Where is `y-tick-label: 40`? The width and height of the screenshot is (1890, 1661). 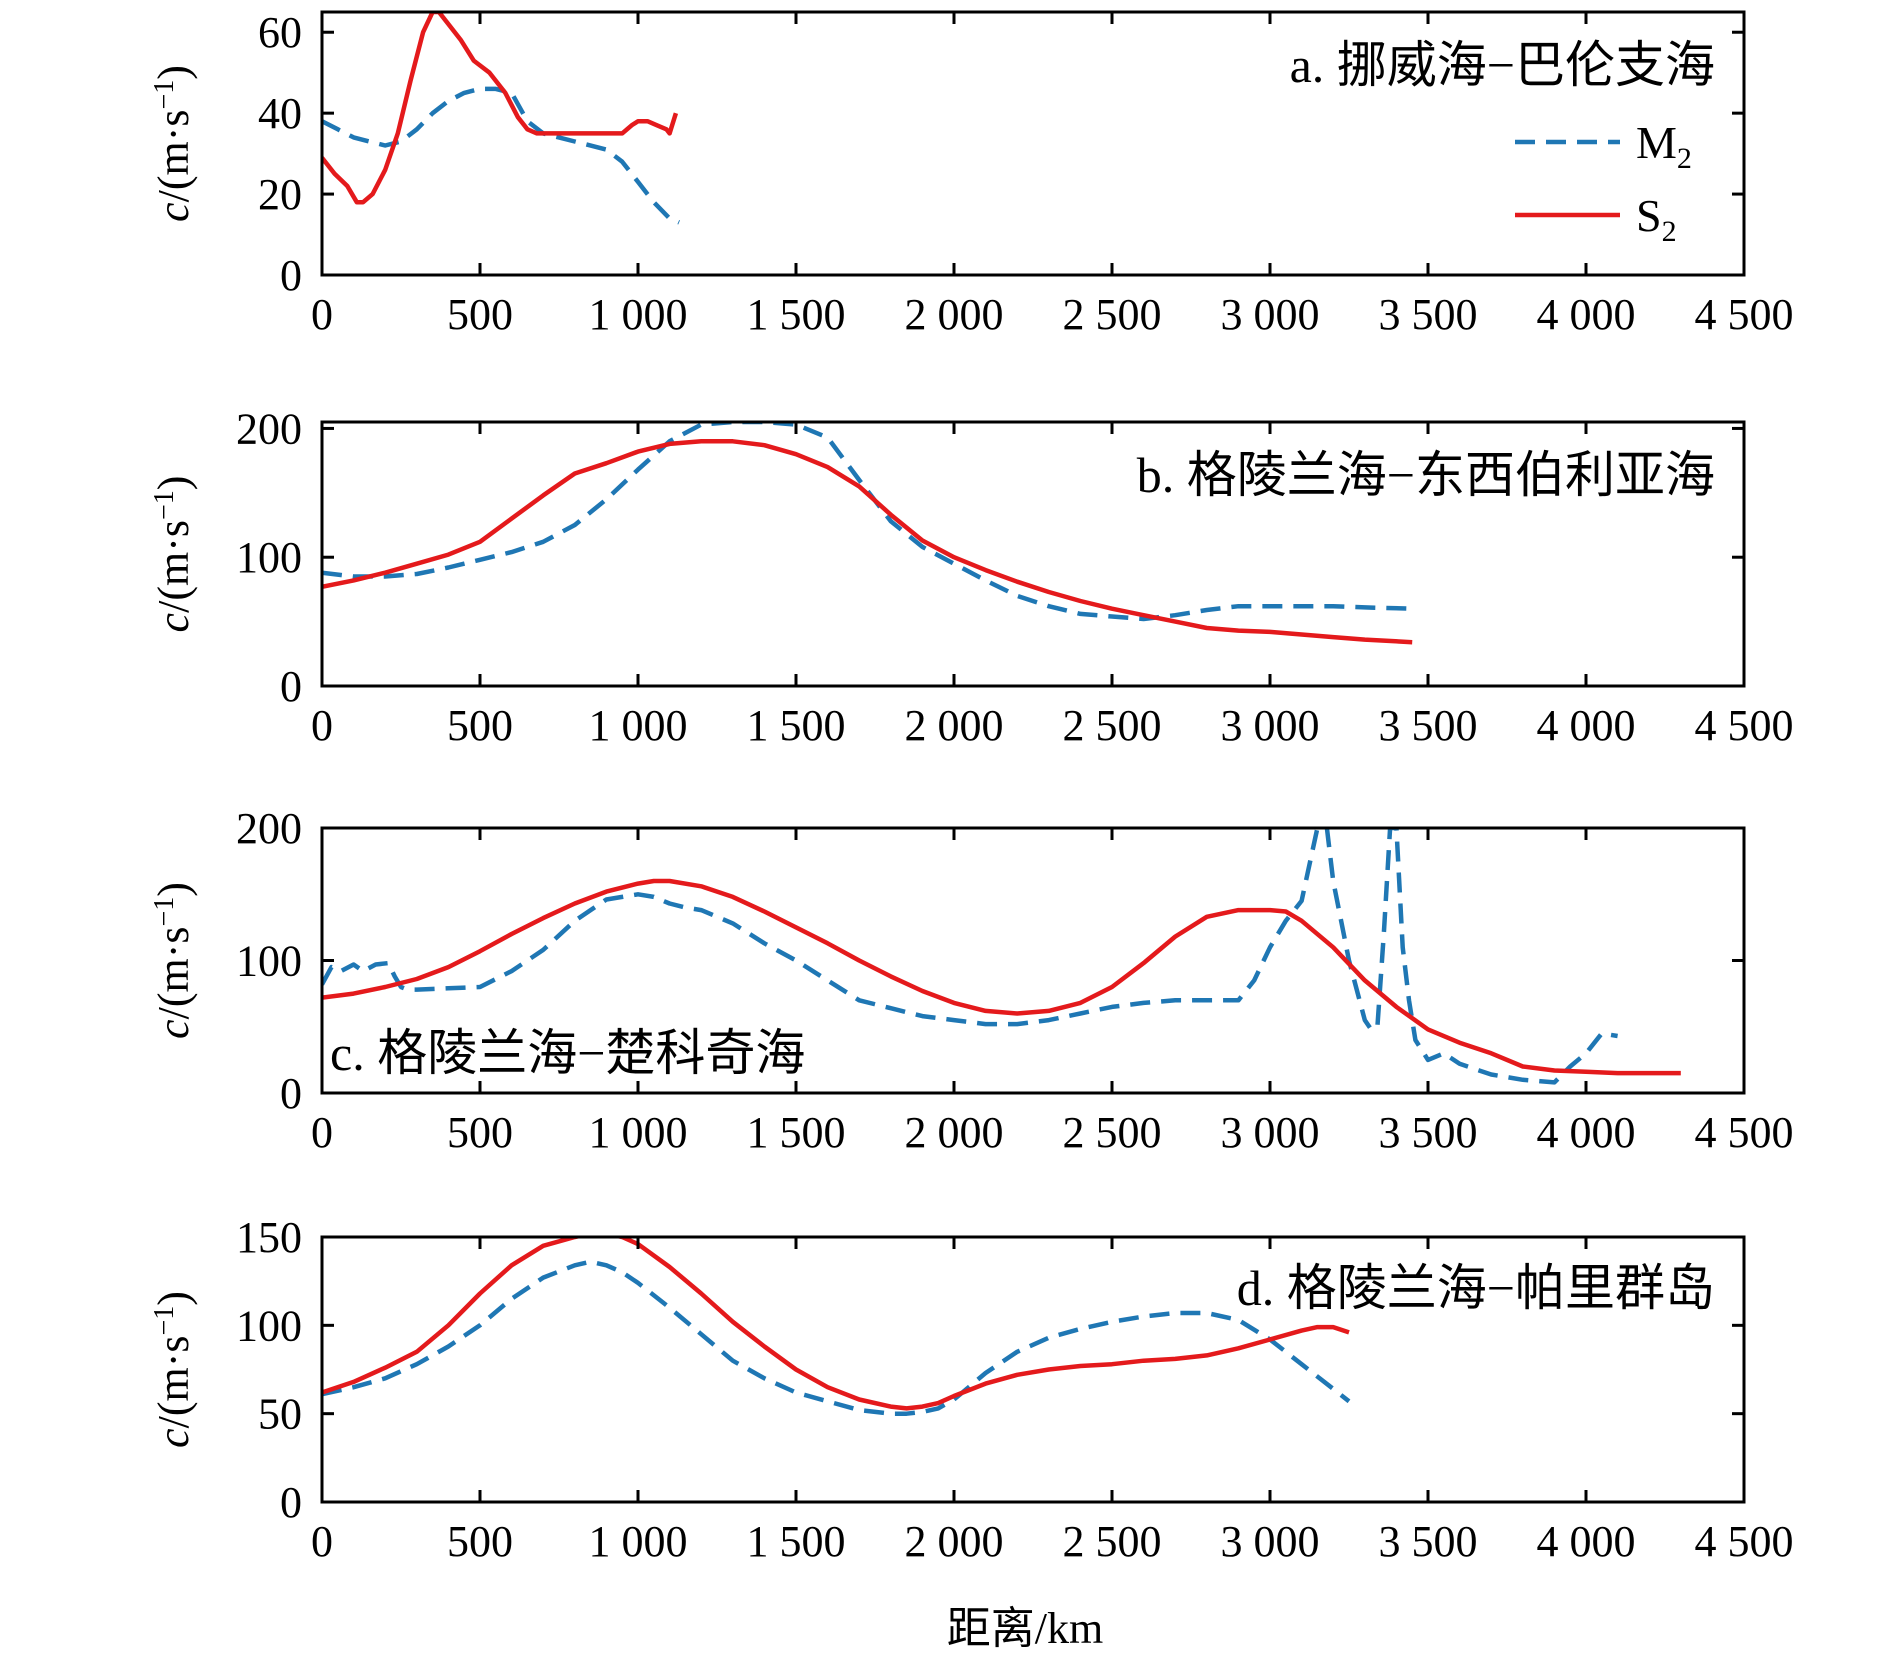 y-tick-label: 40 is located at coordinates (280, 113).